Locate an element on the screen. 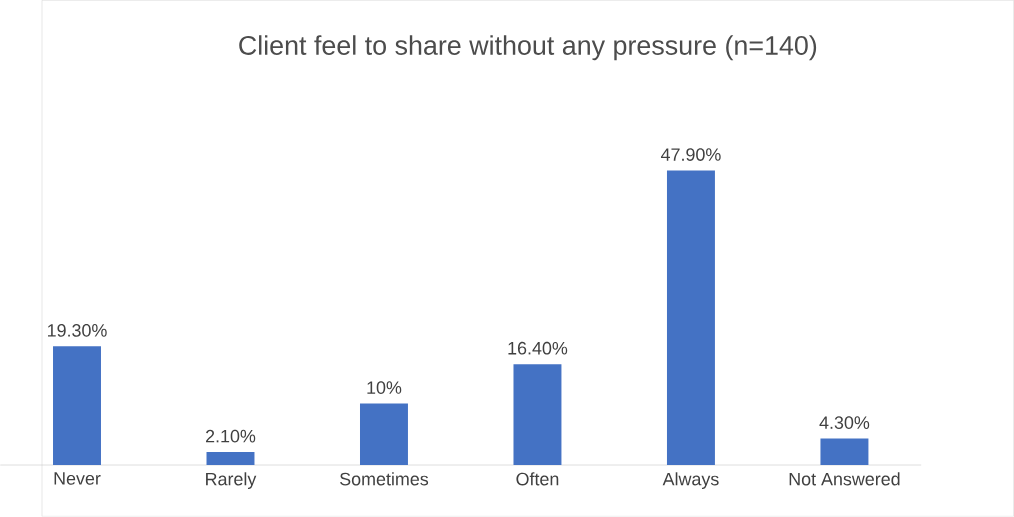 The height and width of the screenshot is (517, 1014). x-tick-label: Not Answered is located at coordinates (844, 479).